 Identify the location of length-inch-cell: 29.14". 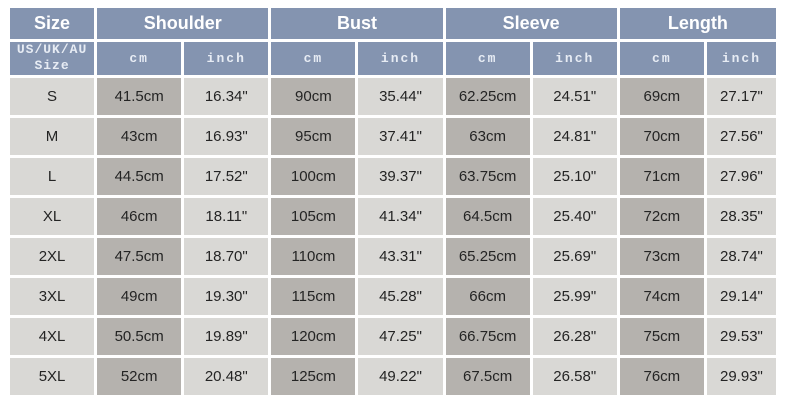
(741, 296).